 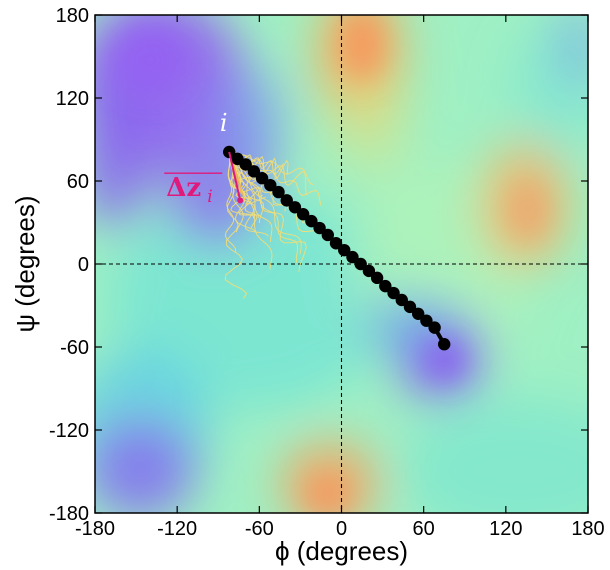 What do you see at coordinates (235, 176) in the screenshot?
I see `delta-z-arrow` at bounding box center [235, 176].